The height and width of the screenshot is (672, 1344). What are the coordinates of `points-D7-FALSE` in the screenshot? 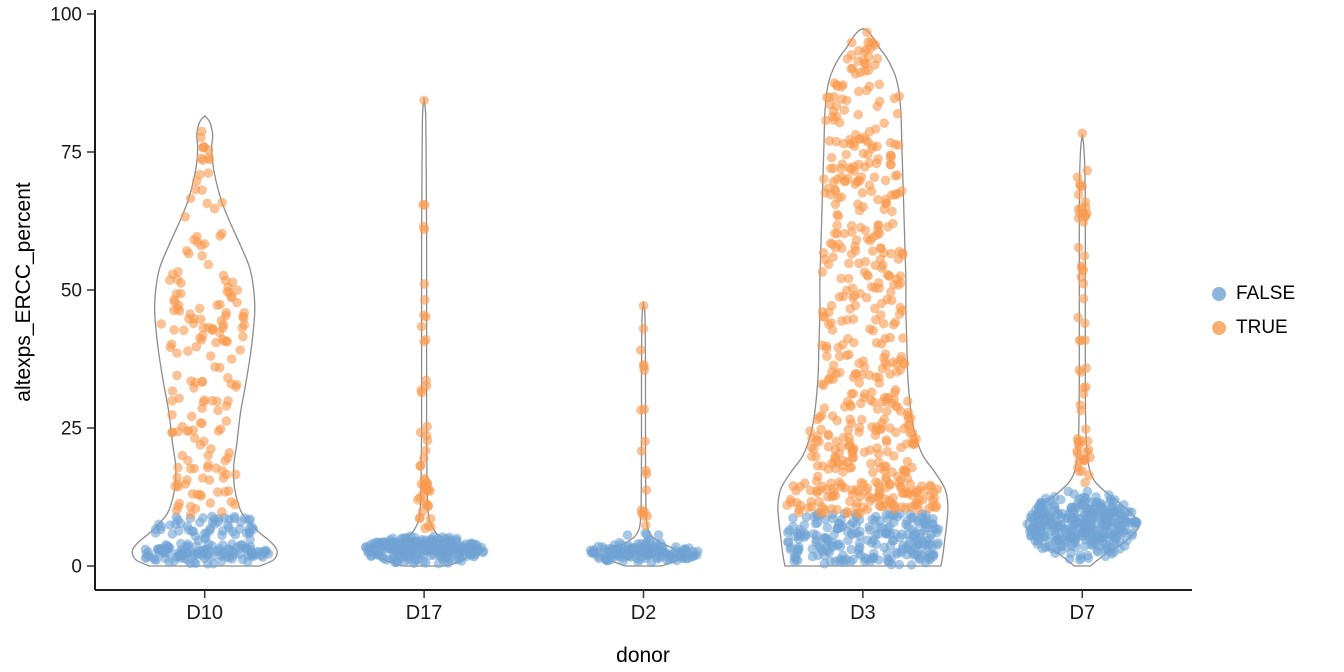 It's located at (1082, 525).